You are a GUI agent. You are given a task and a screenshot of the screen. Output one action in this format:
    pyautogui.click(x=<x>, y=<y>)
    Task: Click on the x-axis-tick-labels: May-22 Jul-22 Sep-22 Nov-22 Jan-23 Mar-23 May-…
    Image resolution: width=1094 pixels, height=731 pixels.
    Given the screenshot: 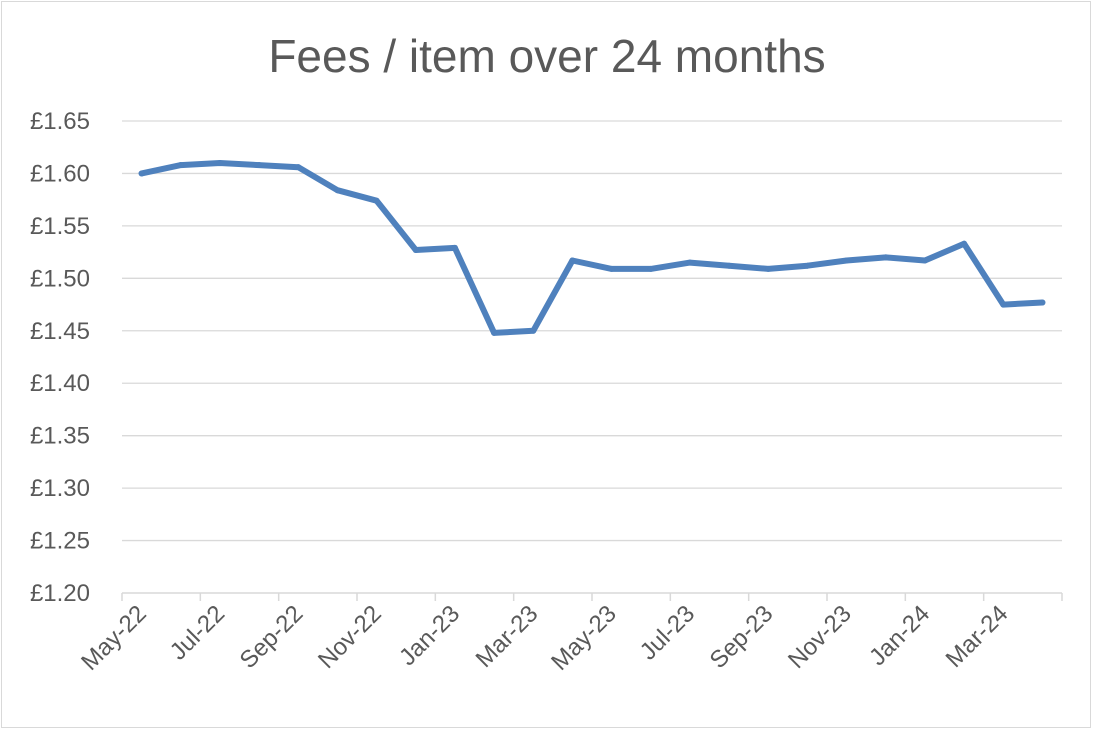 What is the action you would take?
    pyautogui.click(x=544, y=638)
    